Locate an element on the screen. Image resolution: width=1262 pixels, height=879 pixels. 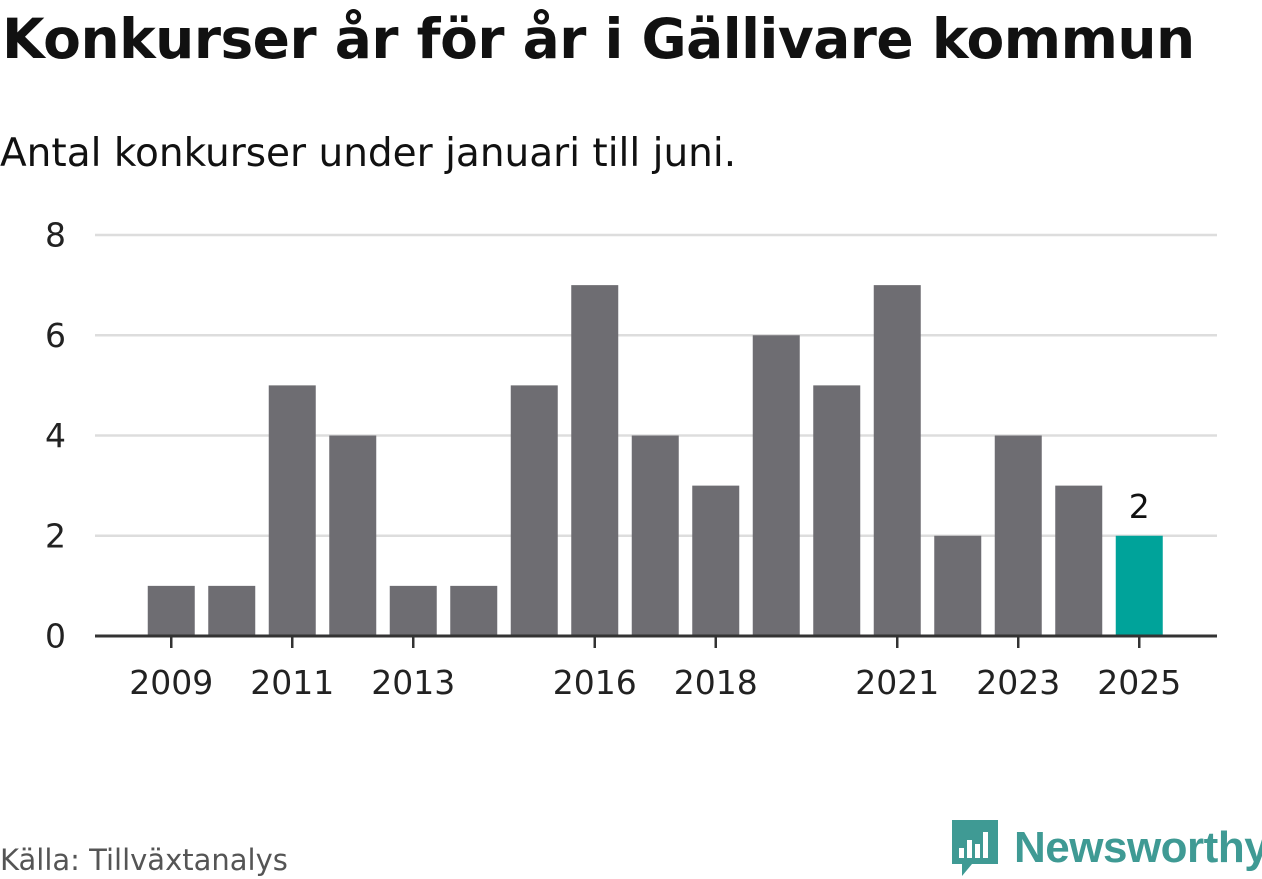
y-tick-label: 6 is located at coordinates (55, 335).